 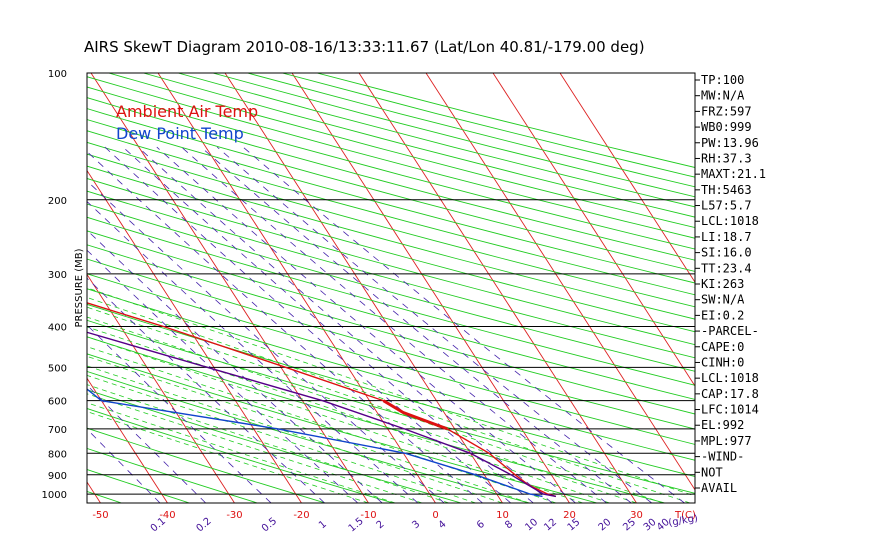 What do you see at coordinates (269, 525) in the screenshot?
I see `mixing-ratio-tick-label: 0.5` at bounding box center [269, 525].